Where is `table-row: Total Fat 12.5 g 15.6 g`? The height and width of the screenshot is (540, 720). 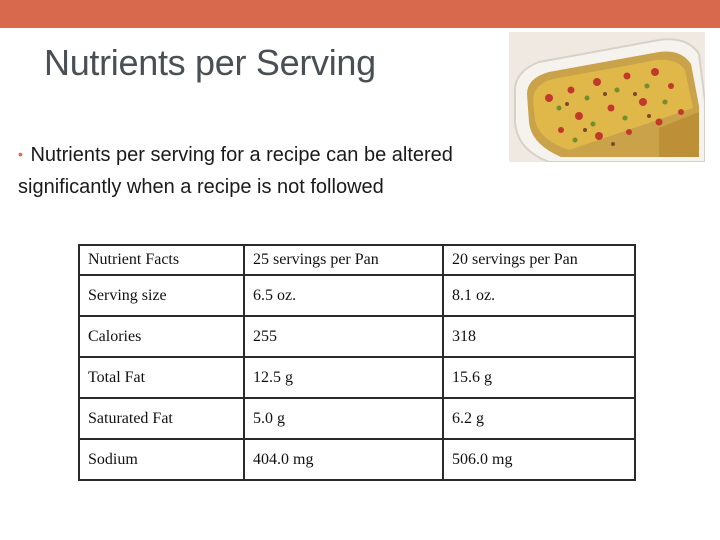 table-row: Total Fat 12.5 g 15.6 g is located at coordinates (357, 377).